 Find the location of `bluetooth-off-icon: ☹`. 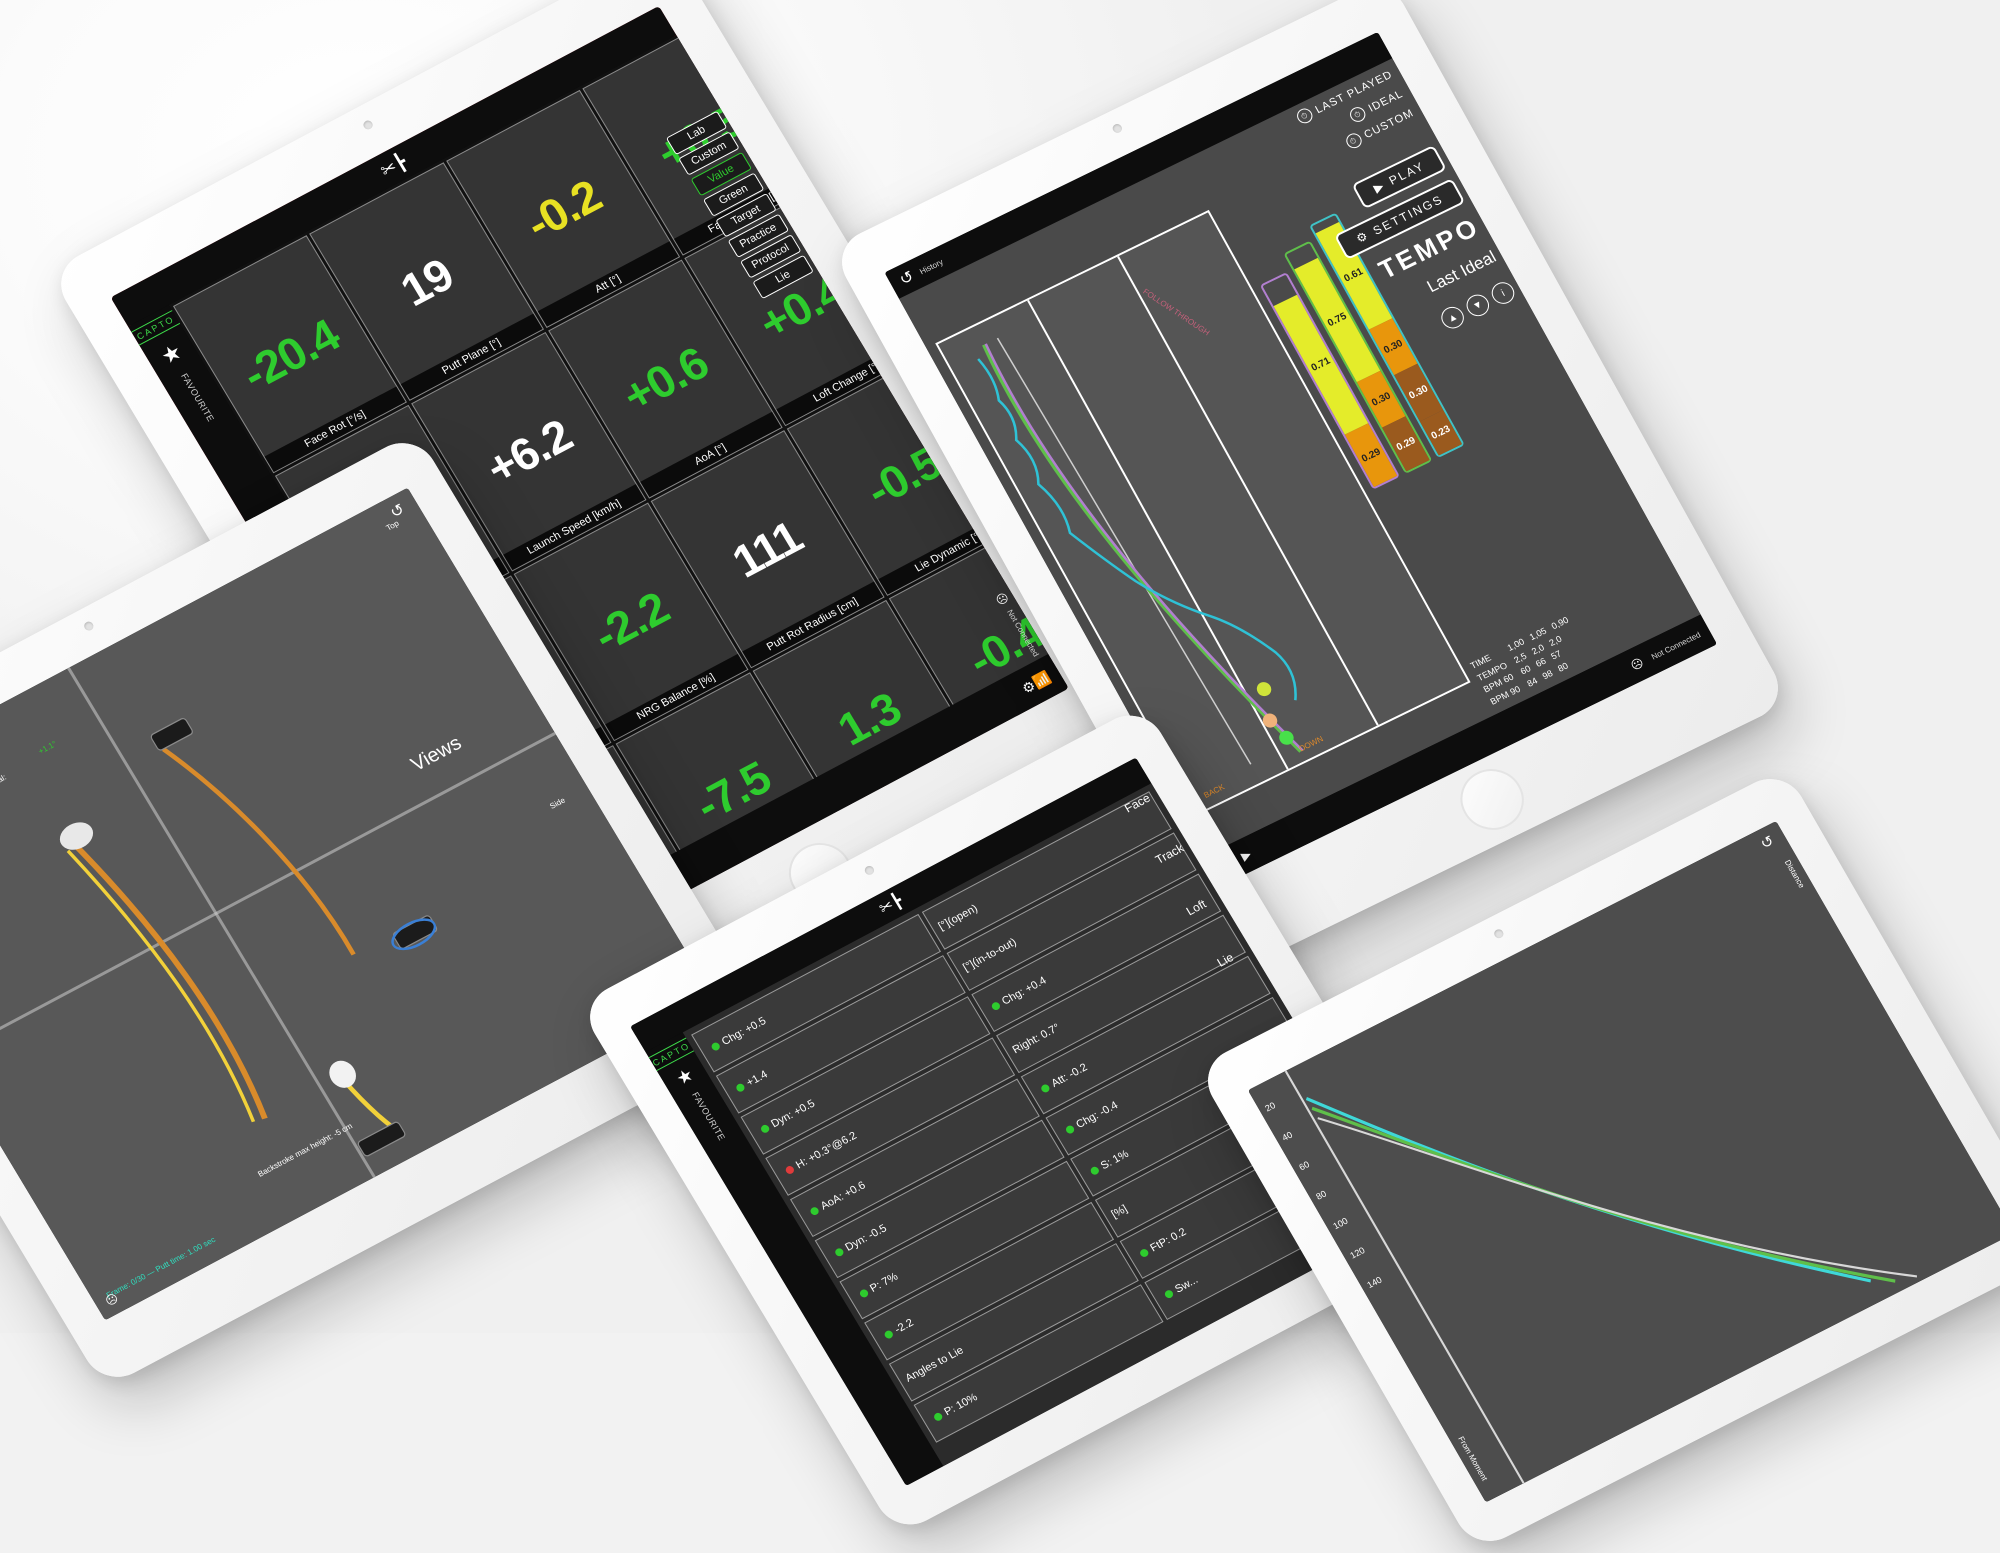

bluetooth-off-icon: ☹ is located at coordinates (1637, 664).